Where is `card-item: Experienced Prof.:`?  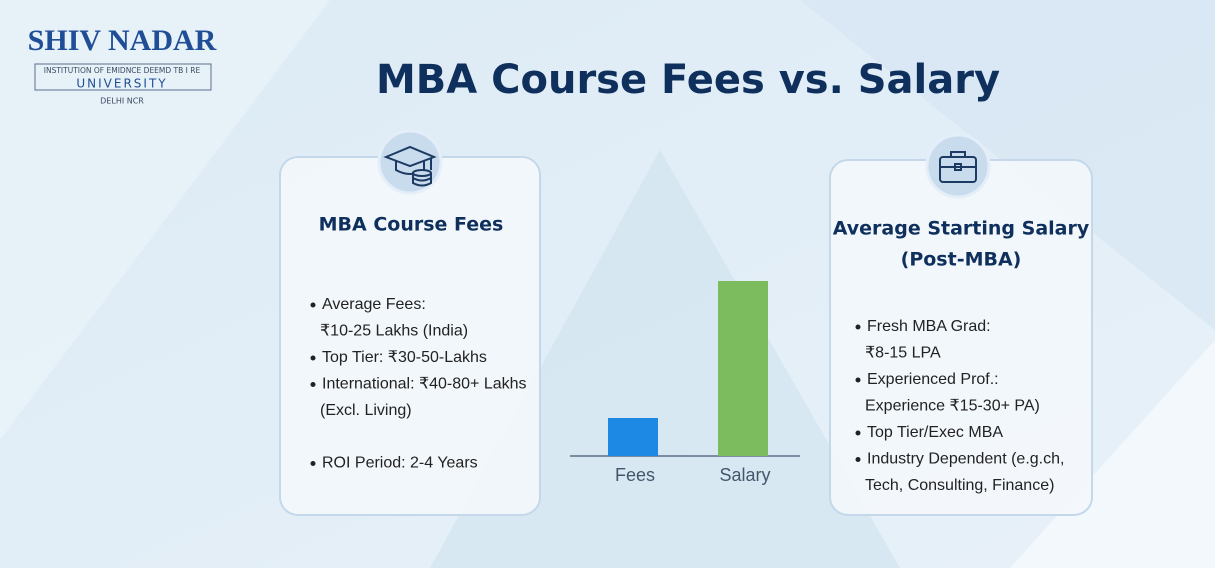 card-item: Experienced Prof.: is located at coordinates (933, 379).